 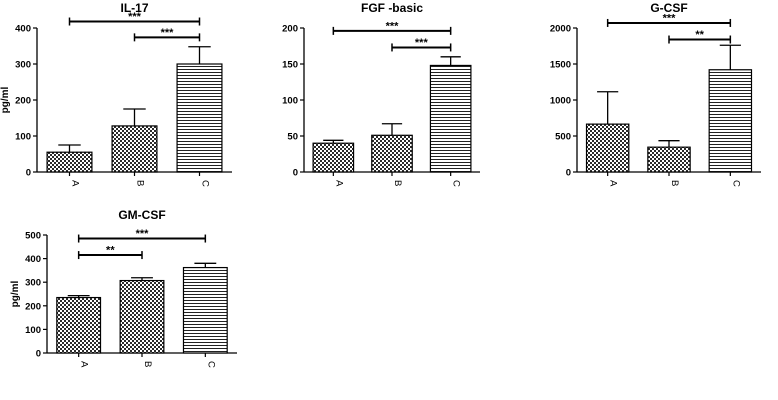 What do you see at coordinates (292, 137) in the screenshot?
I see `y-tick-label: 50` at bounding box center [292, 137].